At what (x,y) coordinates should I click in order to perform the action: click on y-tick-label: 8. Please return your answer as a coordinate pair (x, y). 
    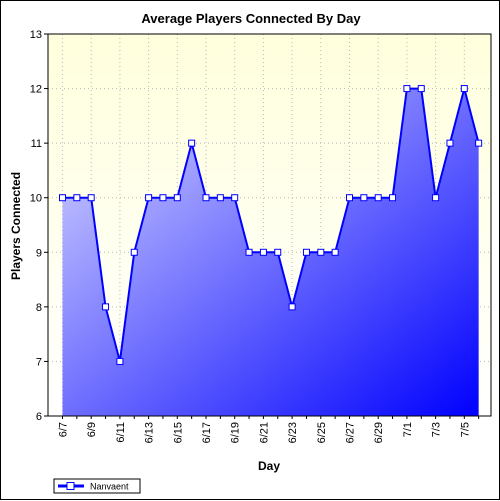
    Looking at the image, I should click on (39, 308).